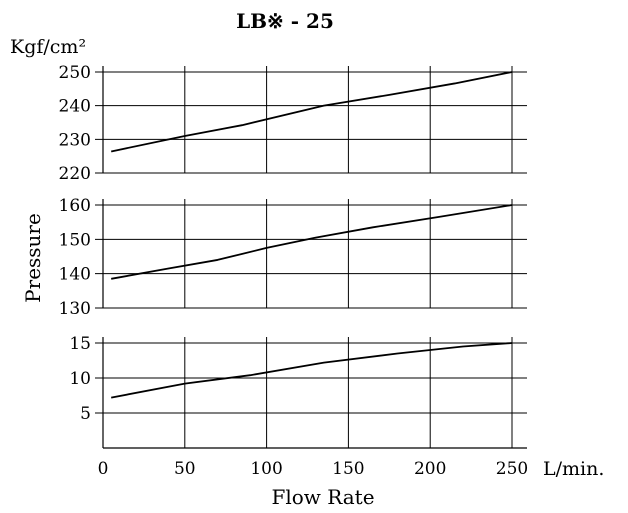  I want to click on y-tick-label: 160, so click(75, 206).